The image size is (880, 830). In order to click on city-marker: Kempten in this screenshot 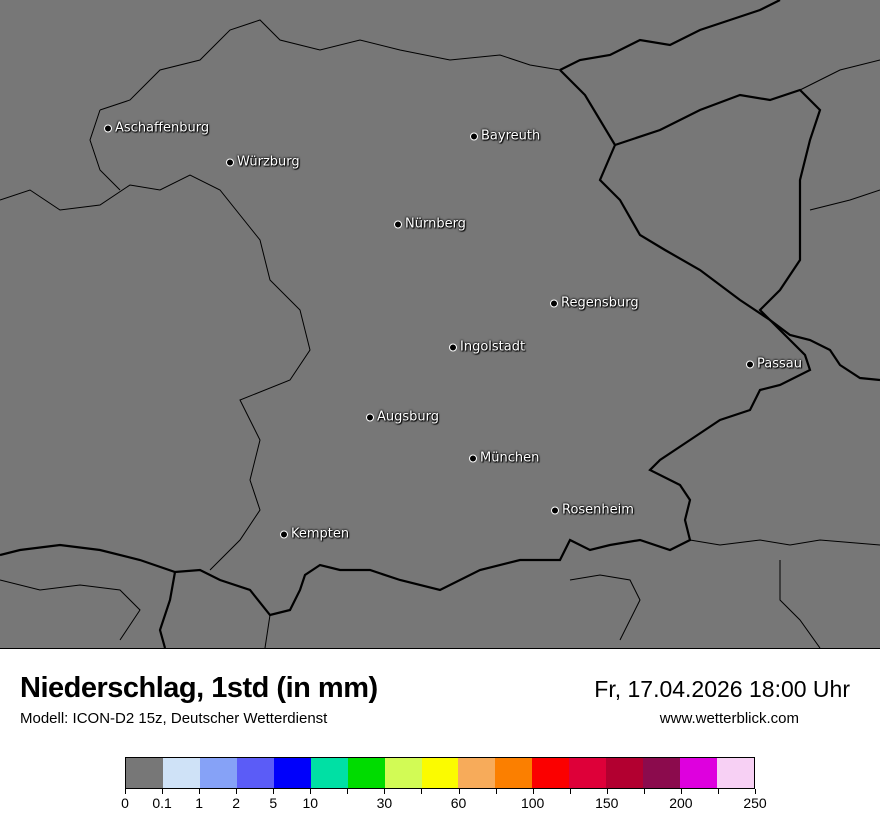, I will do `click(314, 534)`.